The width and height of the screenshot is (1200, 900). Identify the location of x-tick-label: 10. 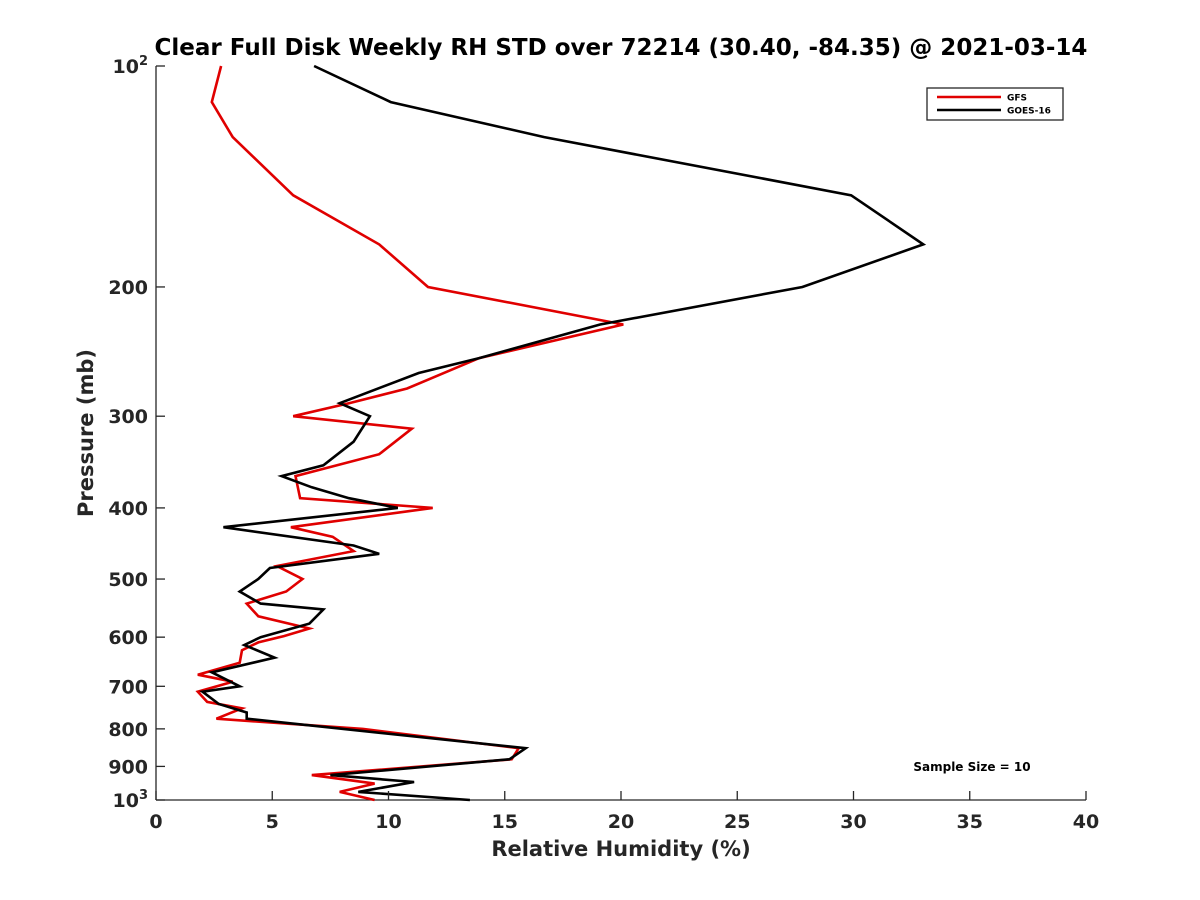
(388, 822).